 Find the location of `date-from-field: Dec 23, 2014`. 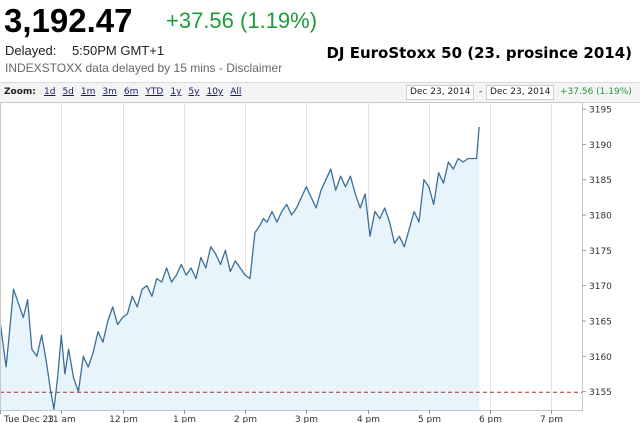

date-from-field: Dec 23, 2014 is located at coordinates (440, 92).